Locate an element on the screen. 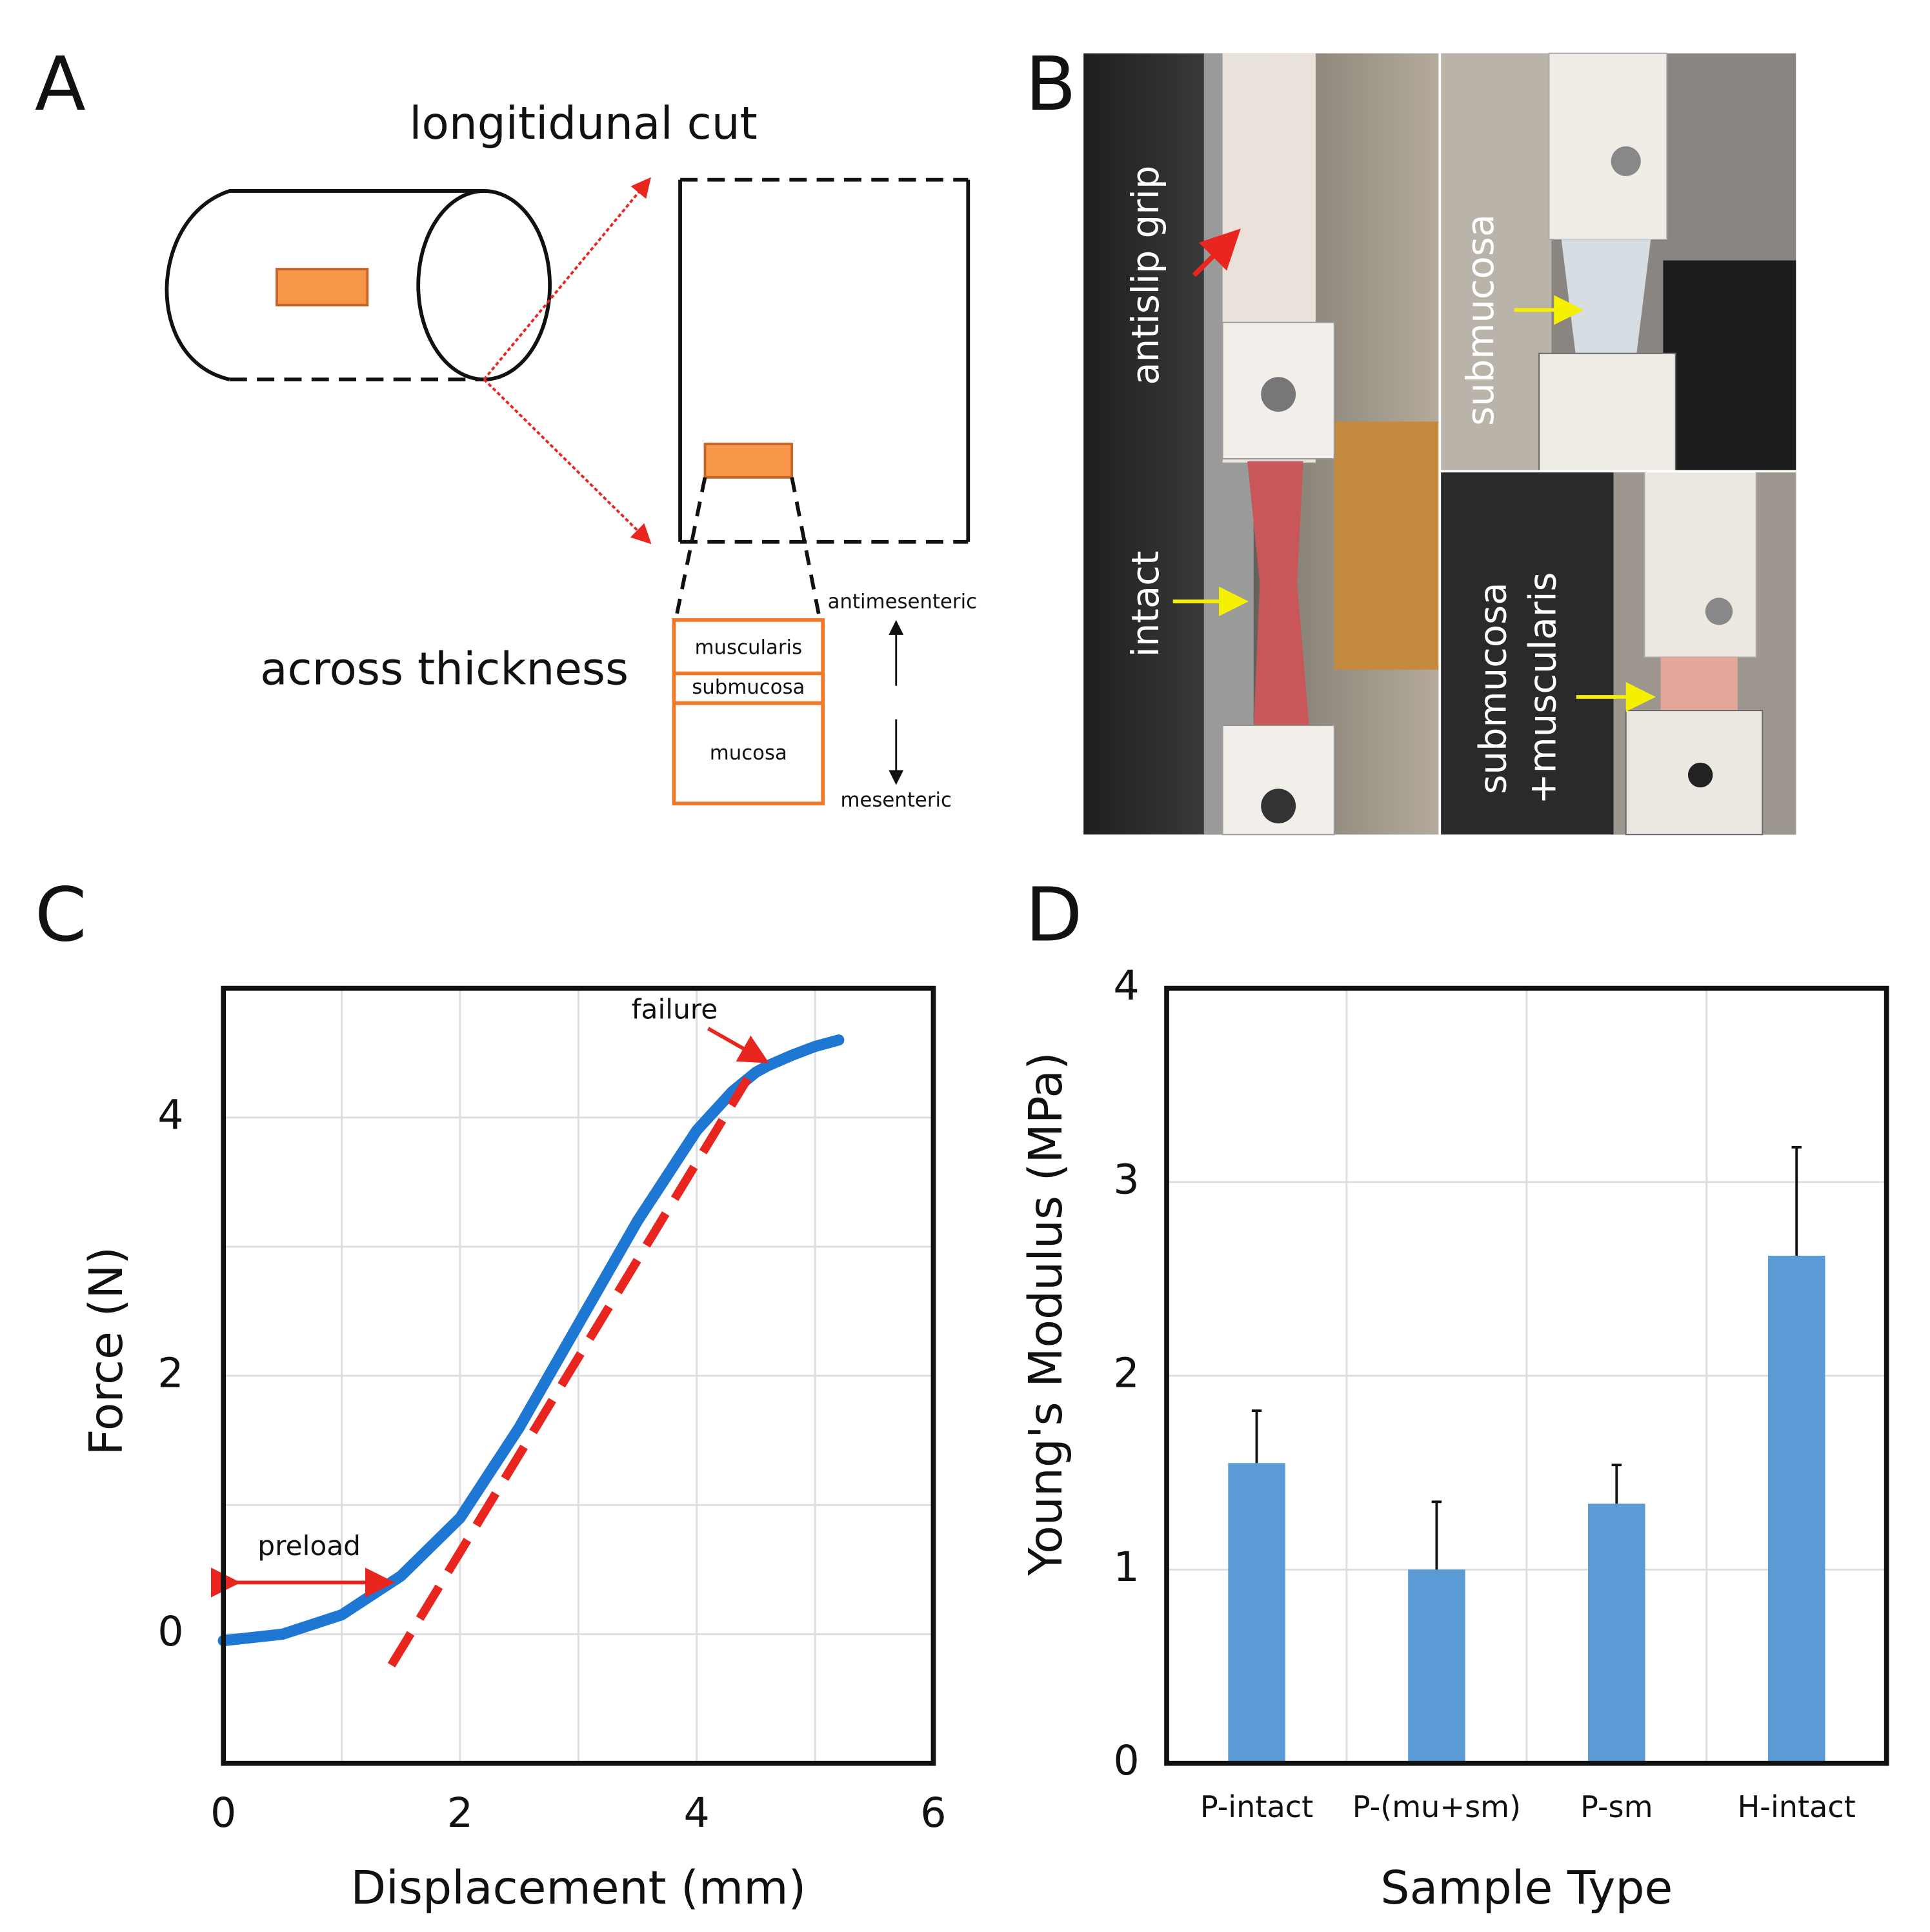  panel-label: B is located at coordinates (1051, 84).